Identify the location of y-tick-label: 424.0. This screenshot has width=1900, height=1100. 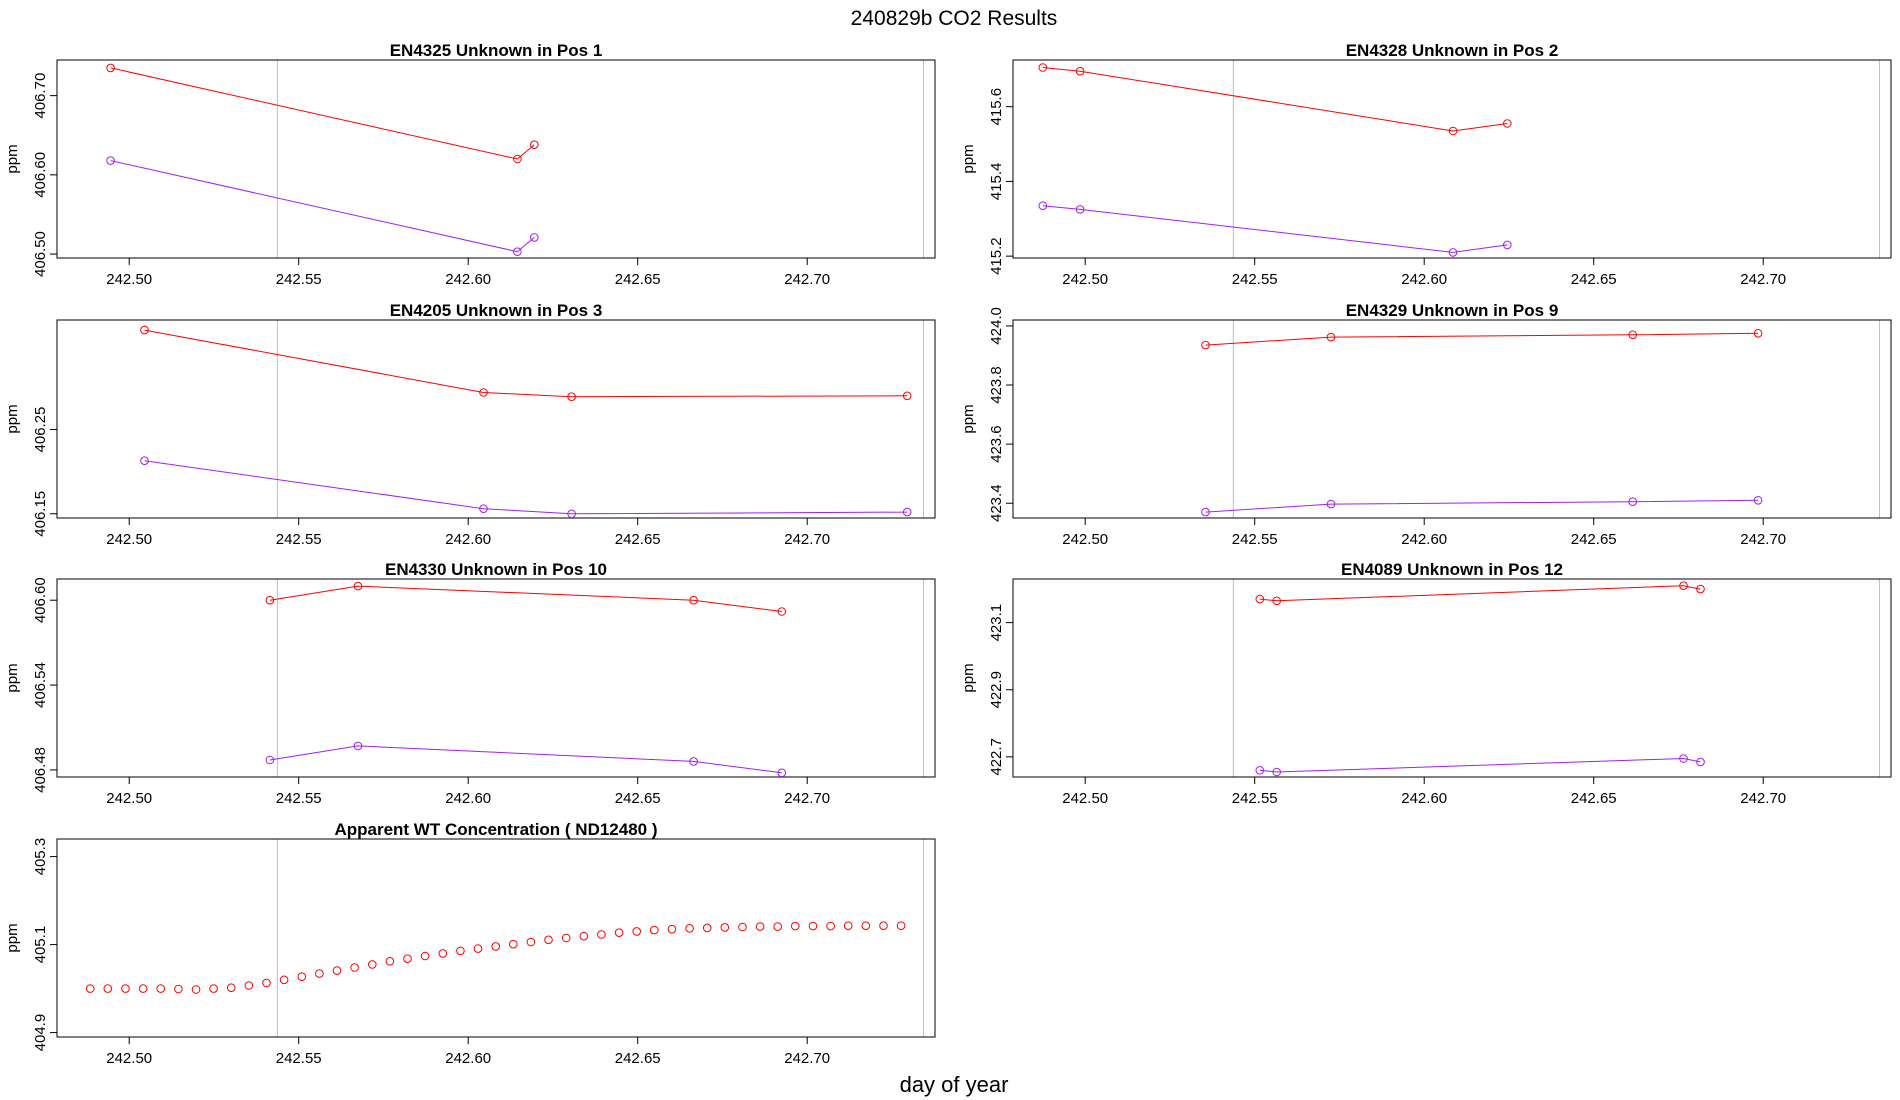
(996, 326).